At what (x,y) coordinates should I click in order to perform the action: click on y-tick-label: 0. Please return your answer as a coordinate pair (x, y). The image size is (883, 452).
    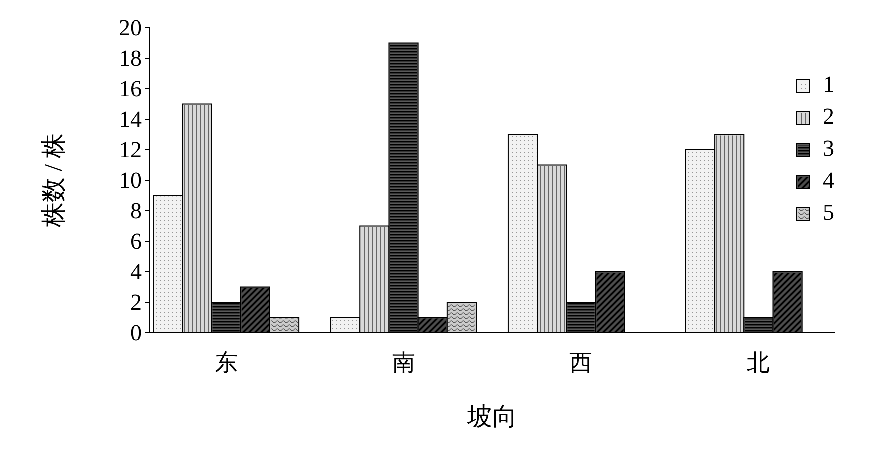
    Looking at the image, I should click on (136, 333).